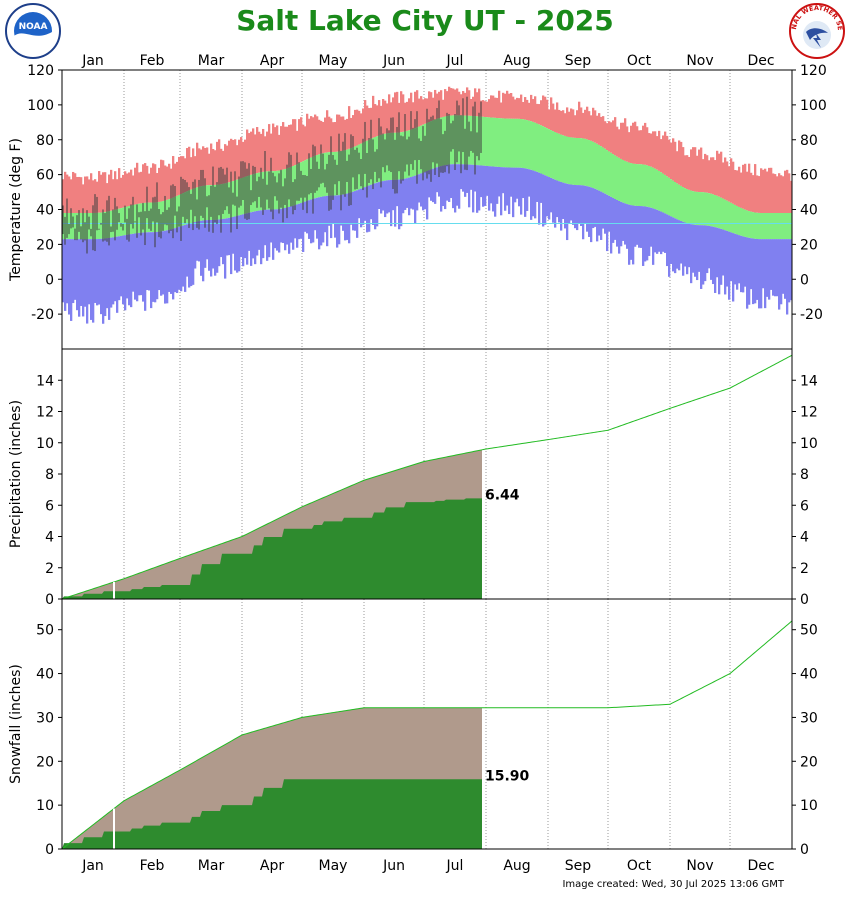 The image size is (850, 900). I want to click on y-tick-label-right: 14, so click(809, 381).